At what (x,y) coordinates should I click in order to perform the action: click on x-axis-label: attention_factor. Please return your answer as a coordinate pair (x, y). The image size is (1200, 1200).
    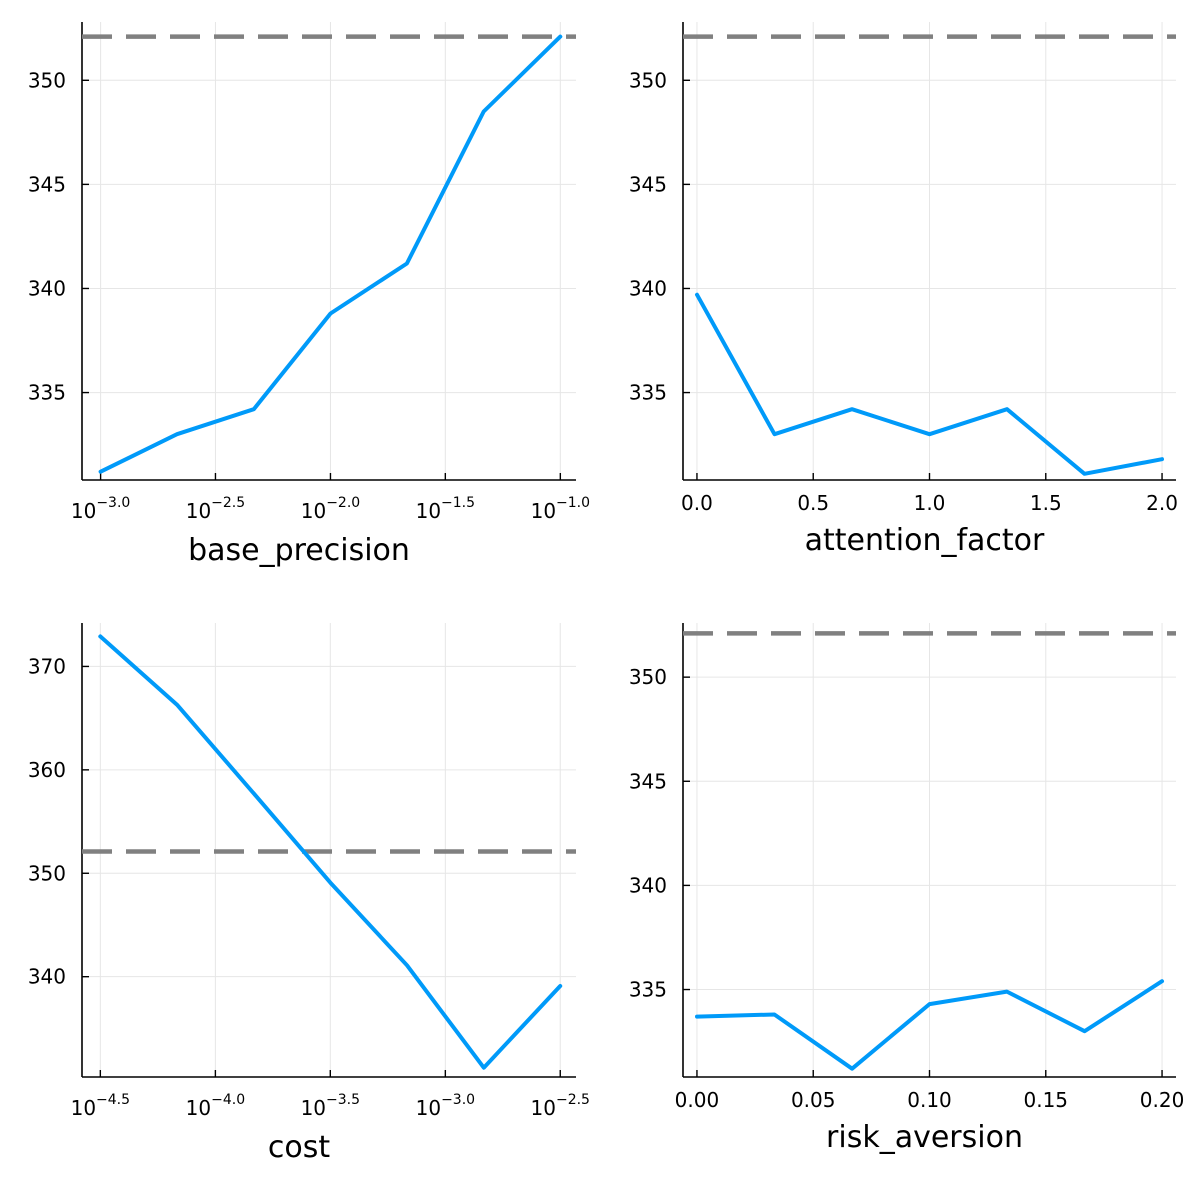
    Looking at the image, I should click on (925, 540).